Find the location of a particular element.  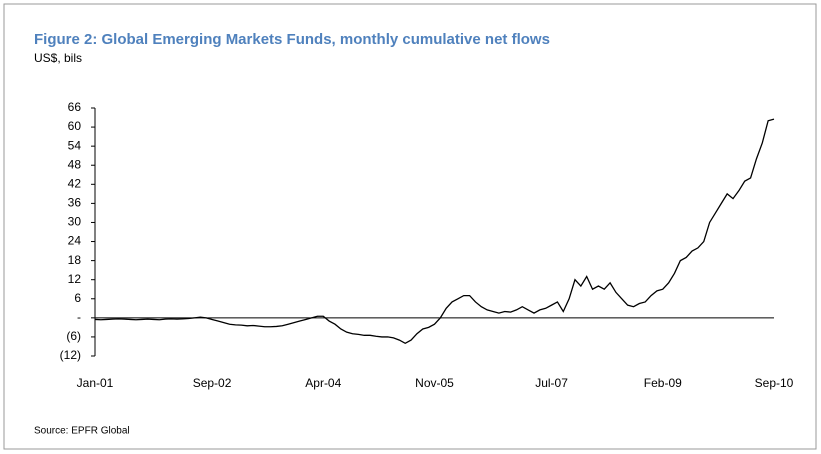

y-tick-label: 30 is located at coordinates (75, 222).